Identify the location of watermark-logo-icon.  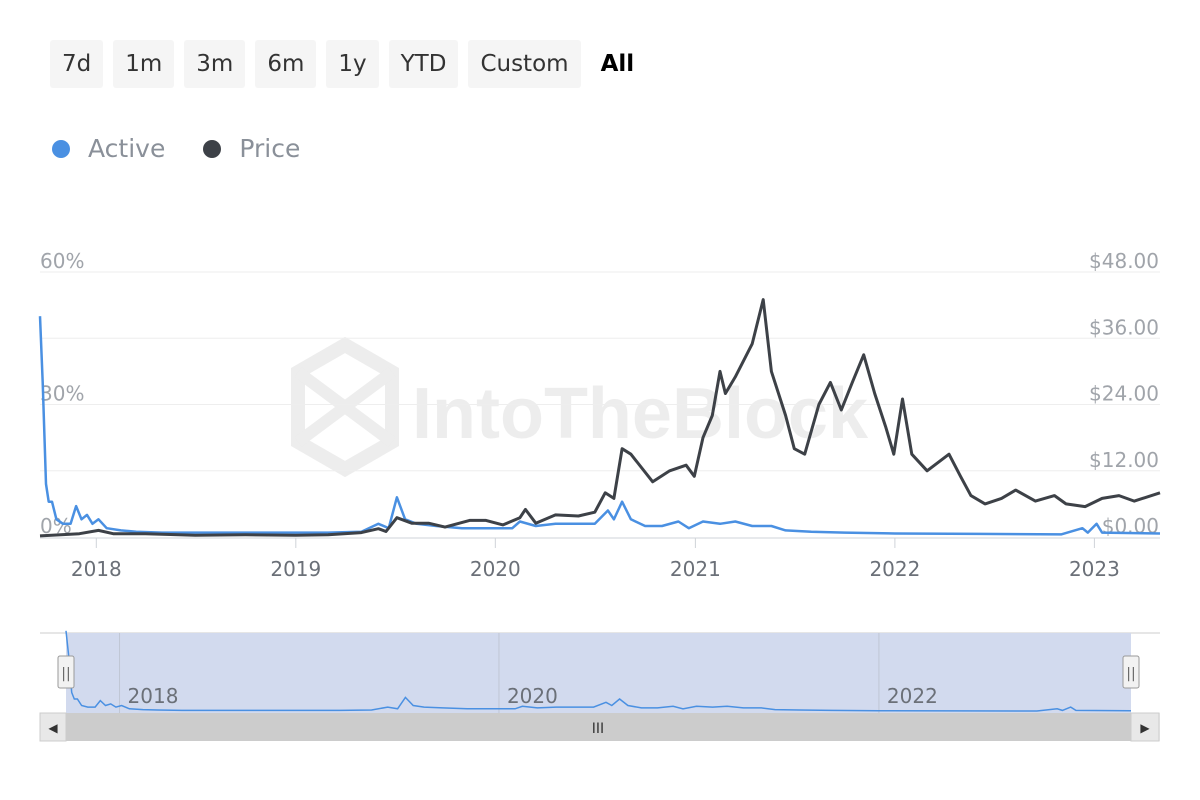
(345, 407).